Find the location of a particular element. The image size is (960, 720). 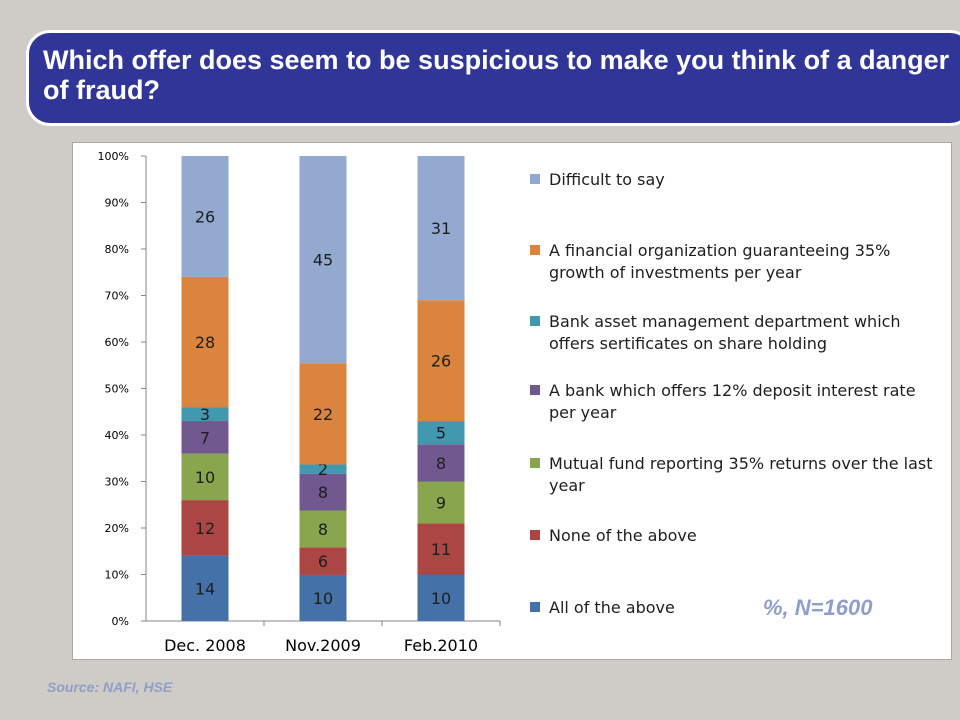

data-label: 45 is located at coordinates (323, 260).